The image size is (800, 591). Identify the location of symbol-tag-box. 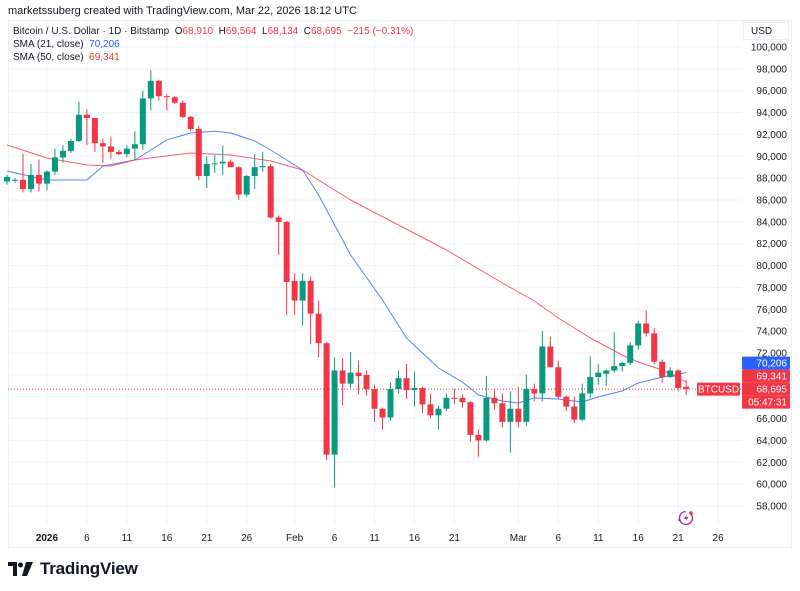
(718, 389).